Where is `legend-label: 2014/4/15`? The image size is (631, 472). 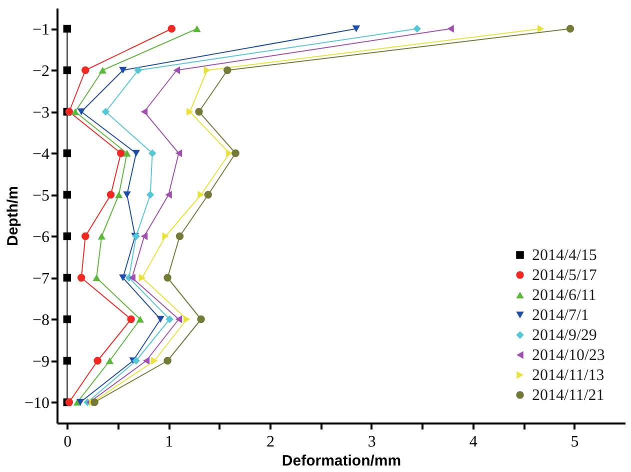
legend-label: 2014/4/15 is located at coordinates (564, 255).